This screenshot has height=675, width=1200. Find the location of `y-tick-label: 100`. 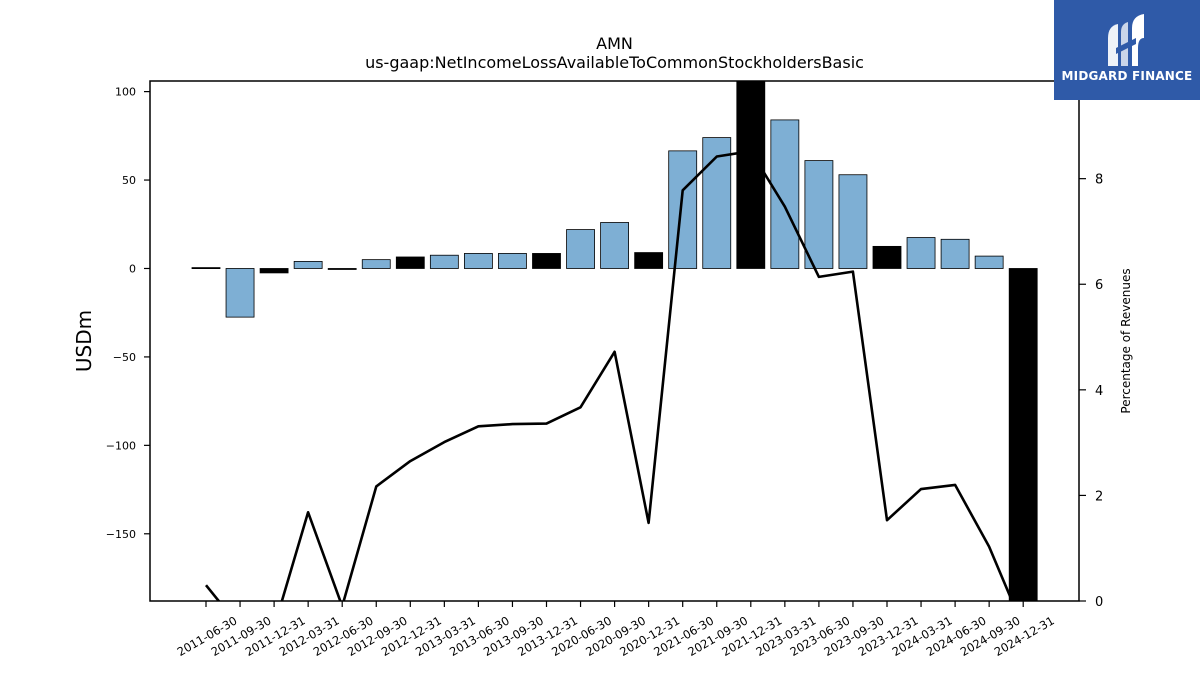

y-tick-label: 100 is located at coordinates (125, 92).